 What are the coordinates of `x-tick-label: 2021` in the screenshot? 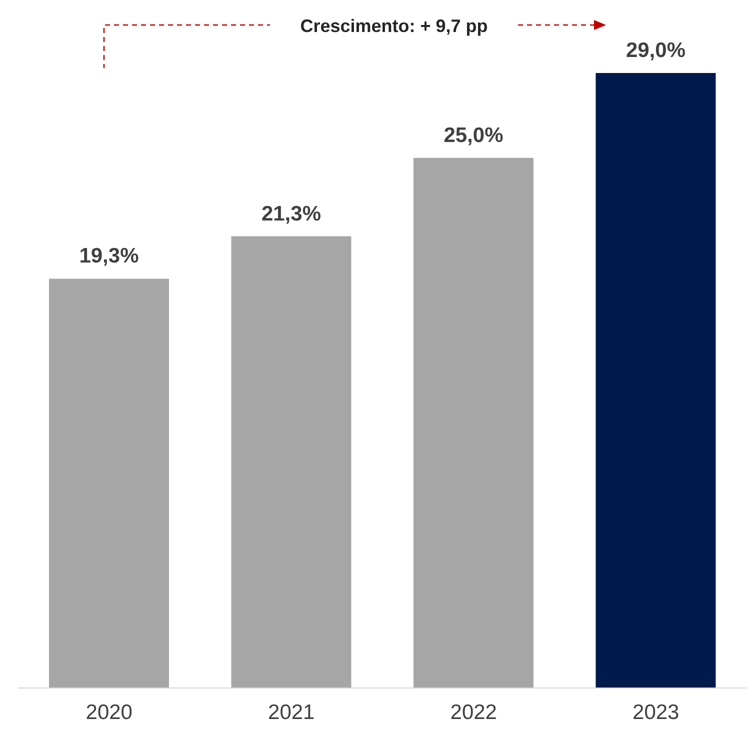 It's located at (291, 712).